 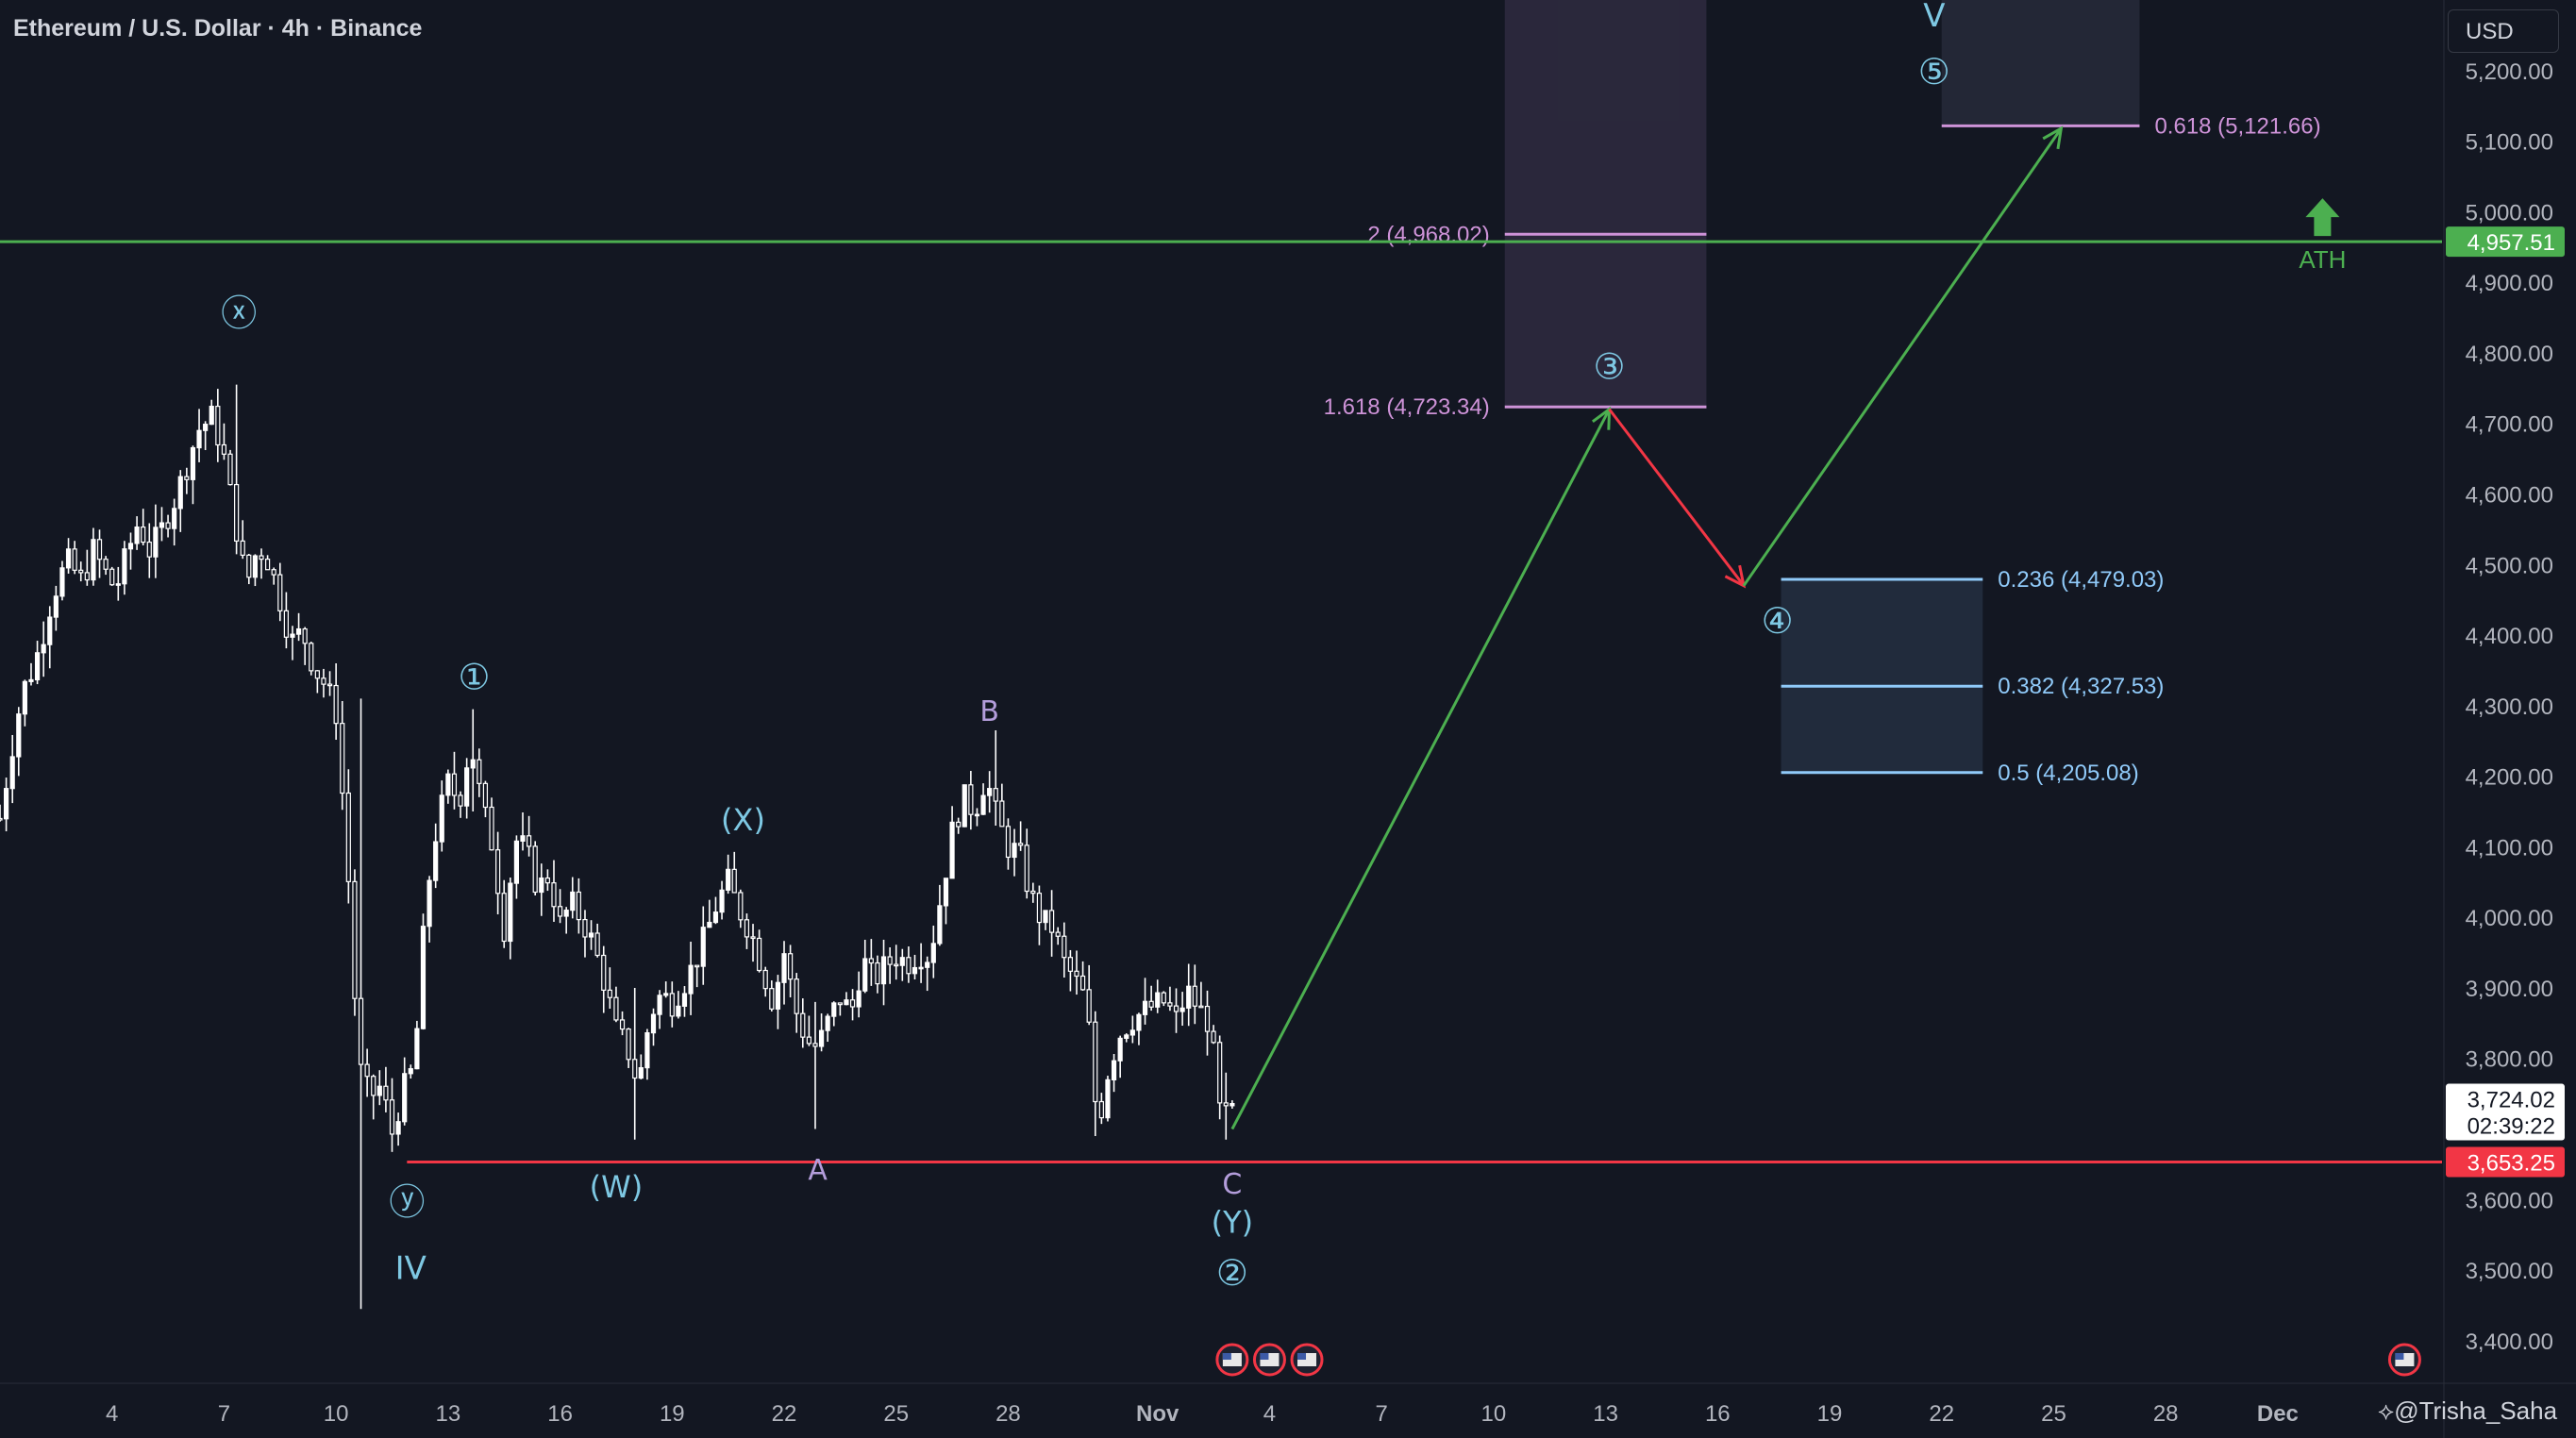 What do you see at coordinates (1381, 1414) in the screenshot?
I see `time-tick-label: 7` at bounding box center [1381, 1414].